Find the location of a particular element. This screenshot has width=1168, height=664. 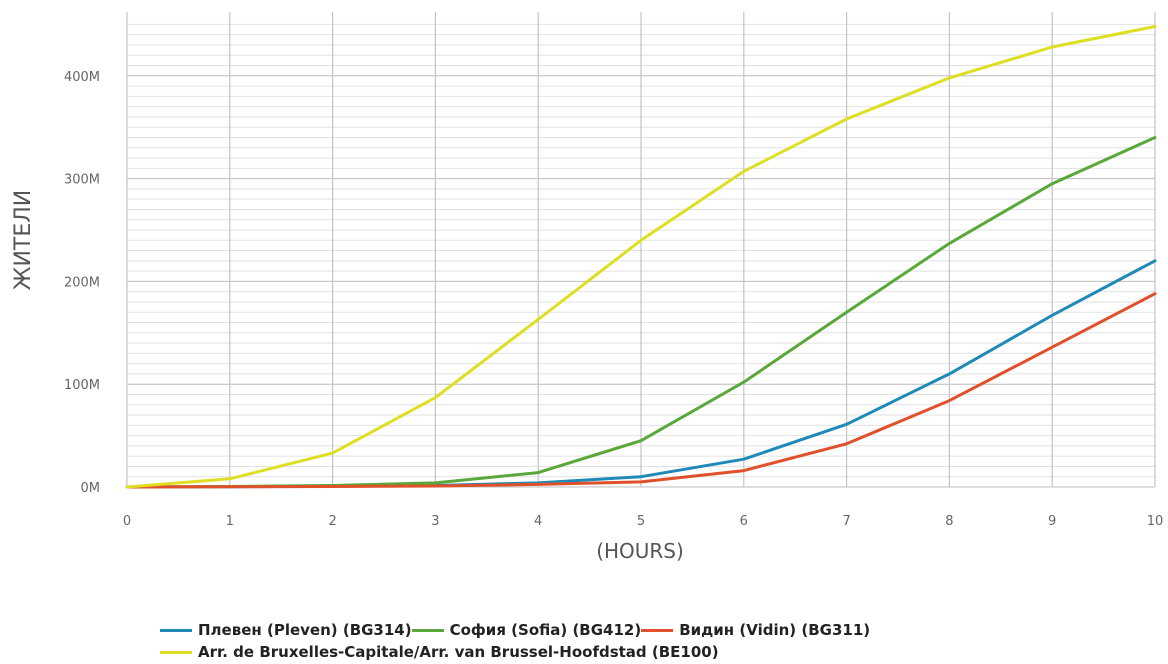

x-tick-label: 1 is located at coordinates (230, 521).